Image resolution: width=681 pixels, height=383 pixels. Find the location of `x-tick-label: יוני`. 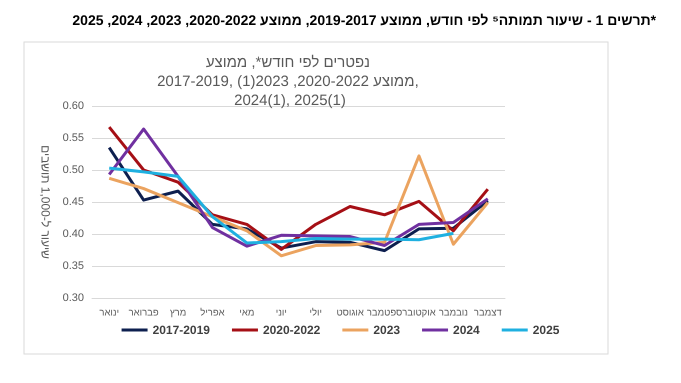

x-tick-label: יוני is located at coordinates (281, 313).